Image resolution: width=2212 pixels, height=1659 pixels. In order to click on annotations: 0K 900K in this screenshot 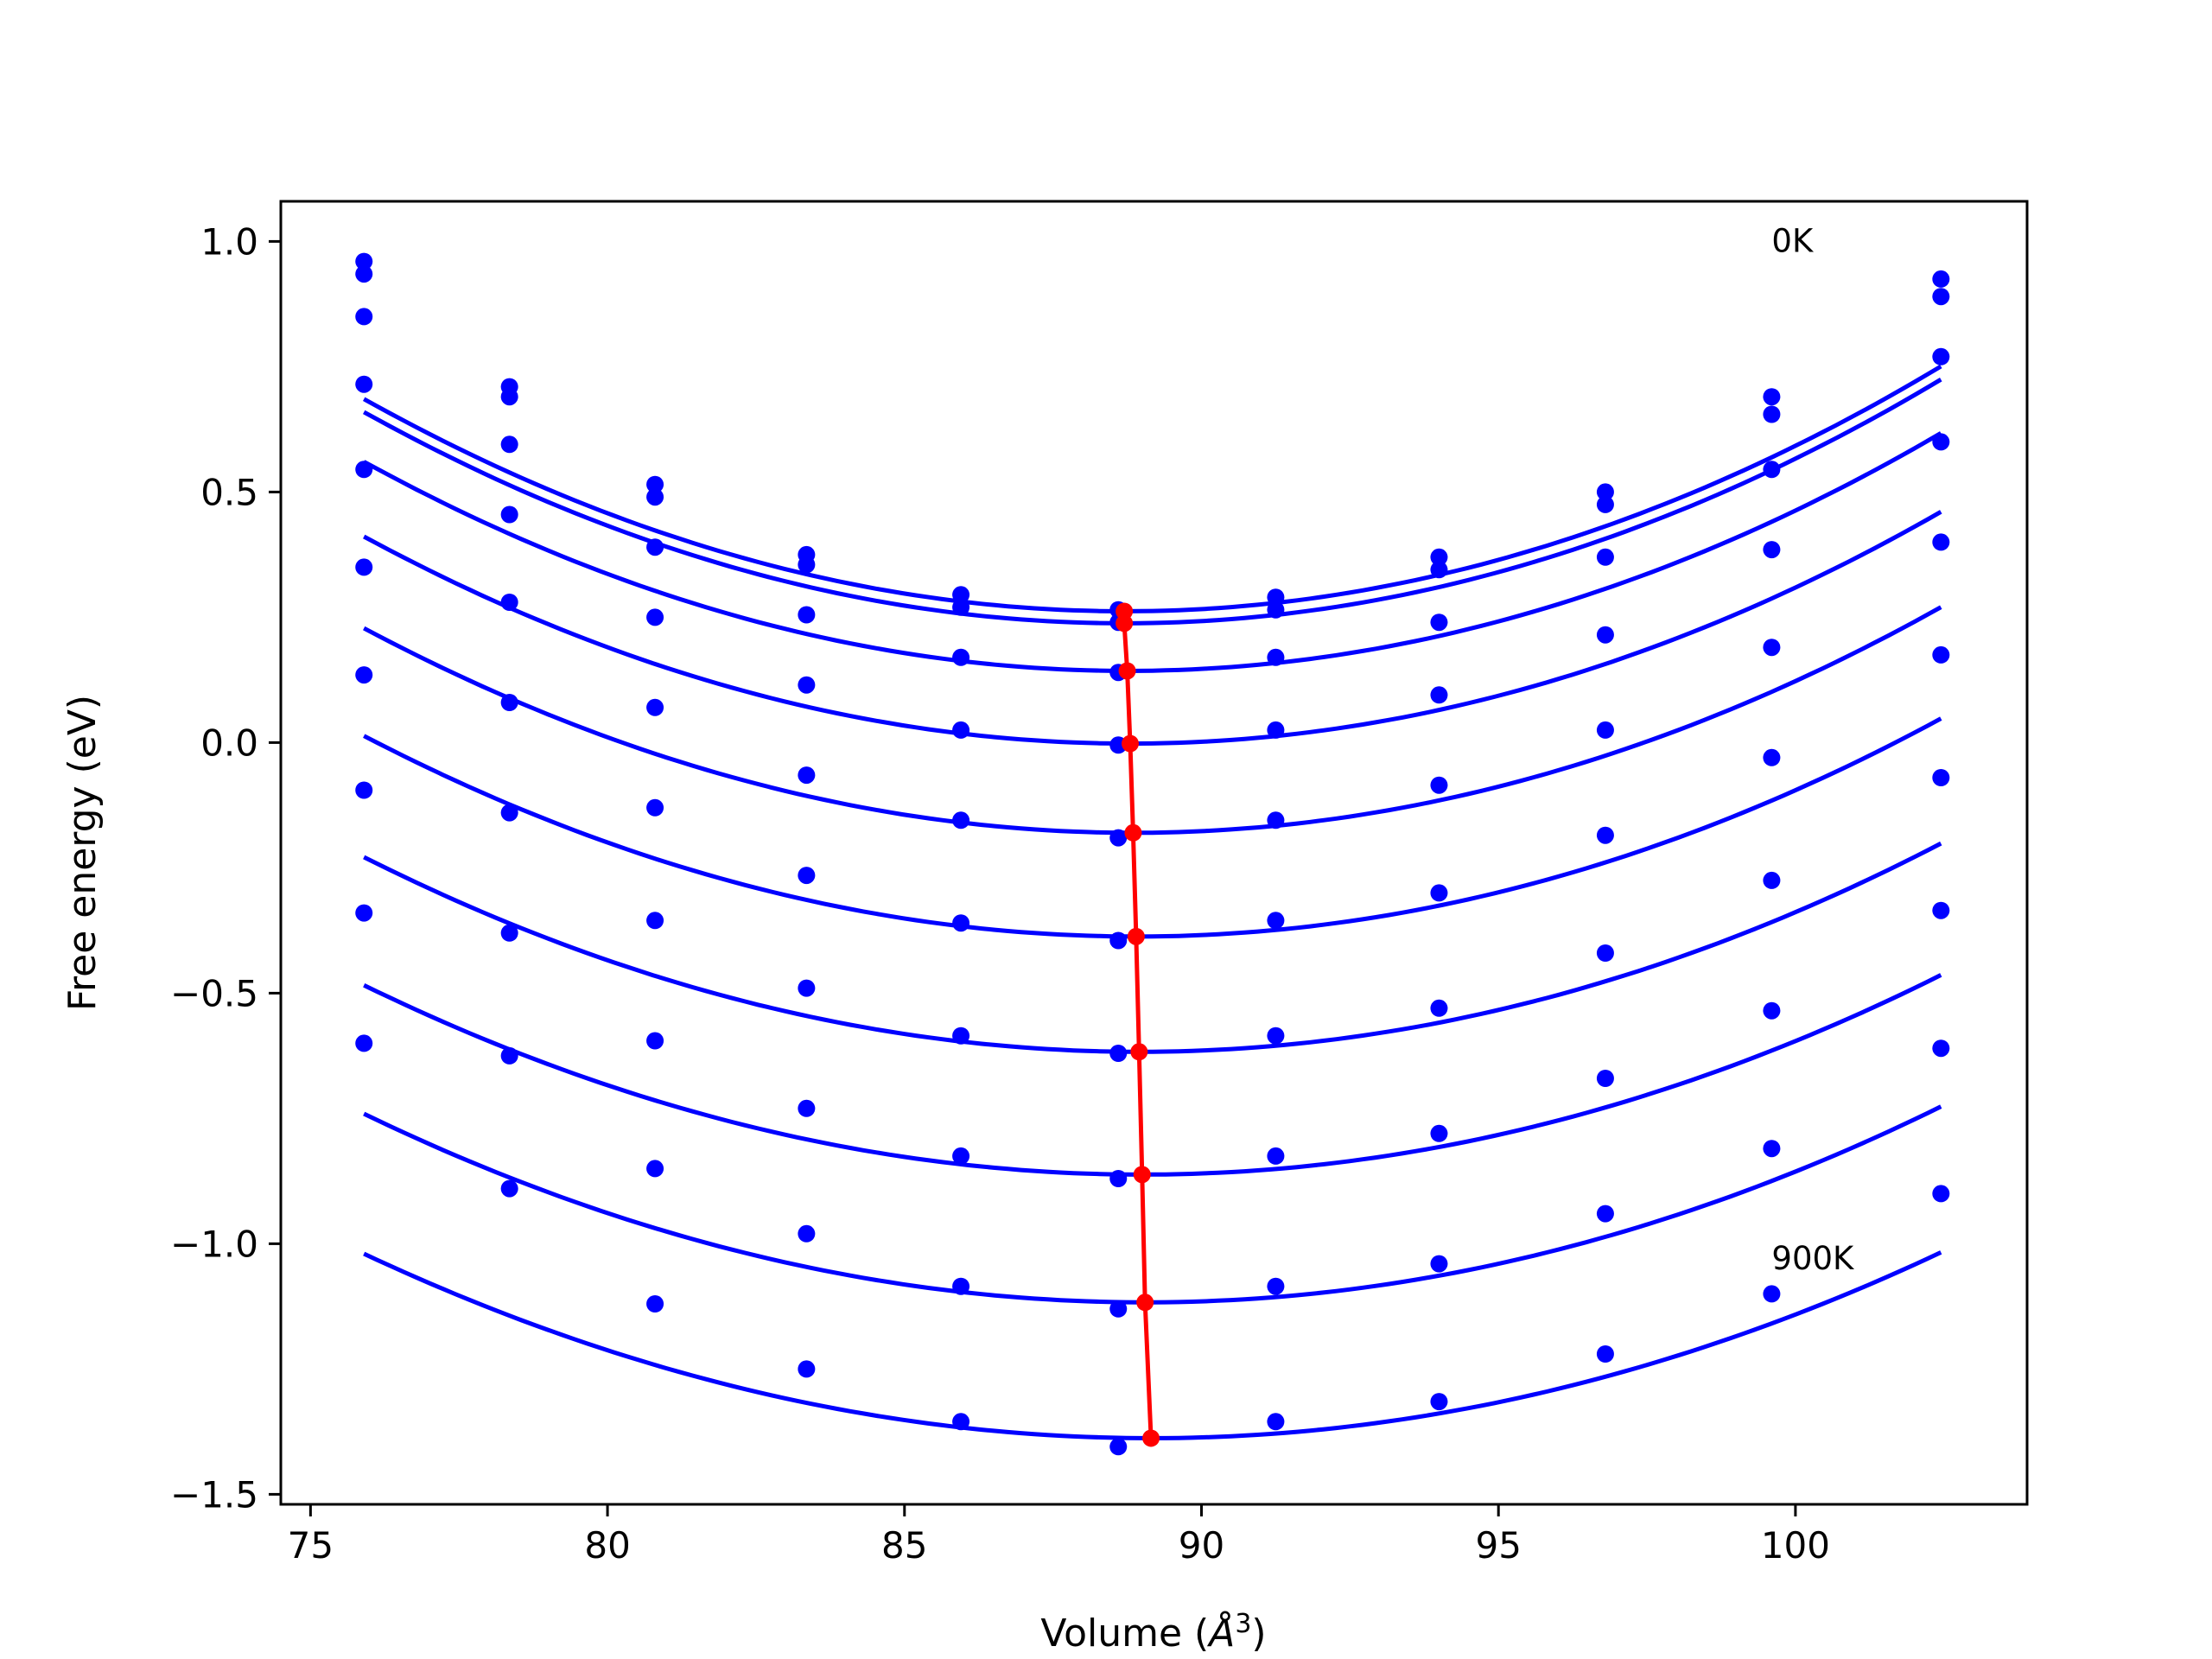, I will do `click(1813, 749)`.